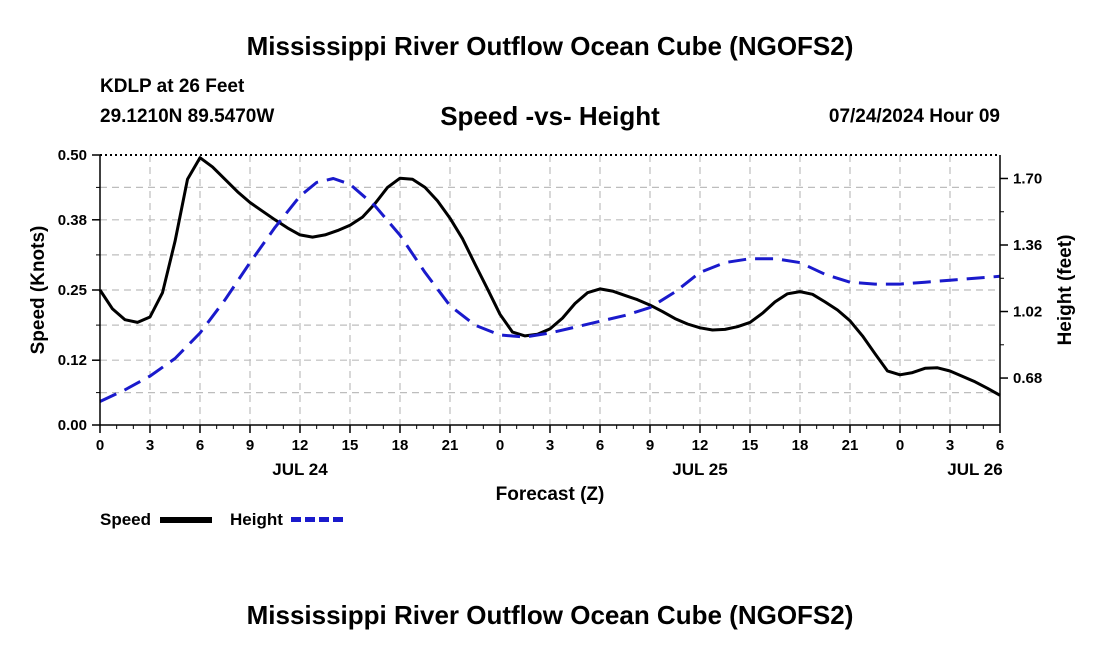  I want to click on x-day-label: JUL 24, so click(300, 469).